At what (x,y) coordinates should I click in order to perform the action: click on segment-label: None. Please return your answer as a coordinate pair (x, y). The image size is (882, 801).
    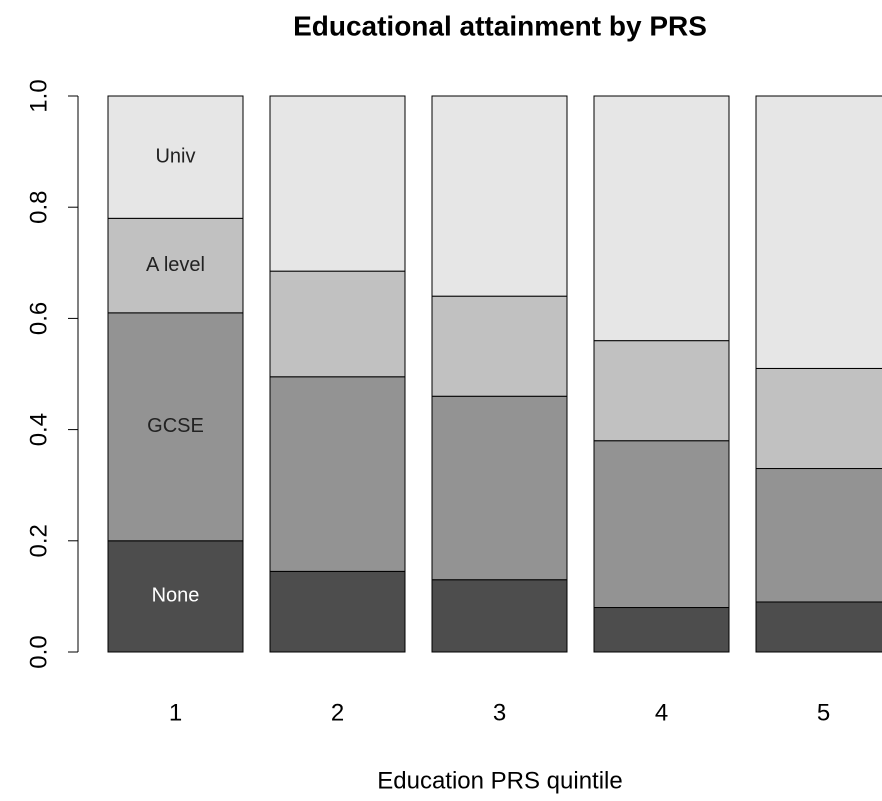
    Looking at the image, I should click on (176, 596).